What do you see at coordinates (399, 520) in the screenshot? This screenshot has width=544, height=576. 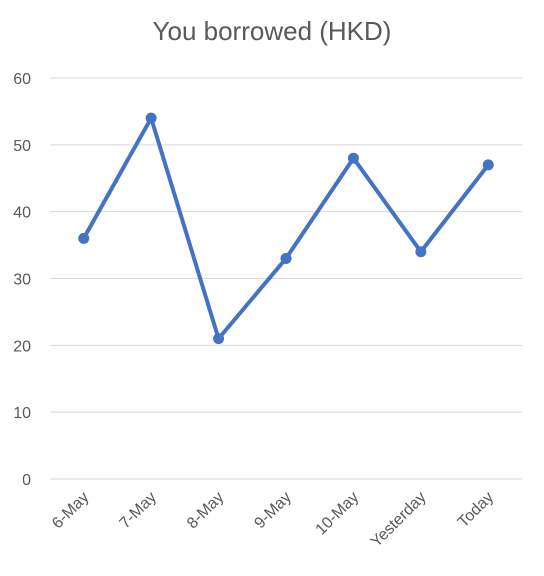 I see `x-tick-label: Yesterday` at bounding box center [399, 520].